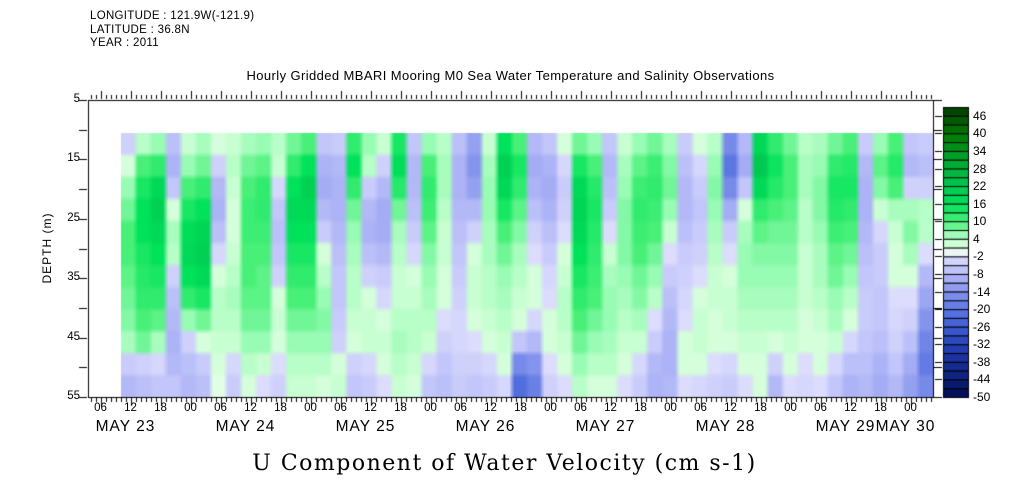  What do you see at coordinates (980, 133) in the screenshot?
I see `colorbar-tick-label: 40` at bounding box center [980, 133].